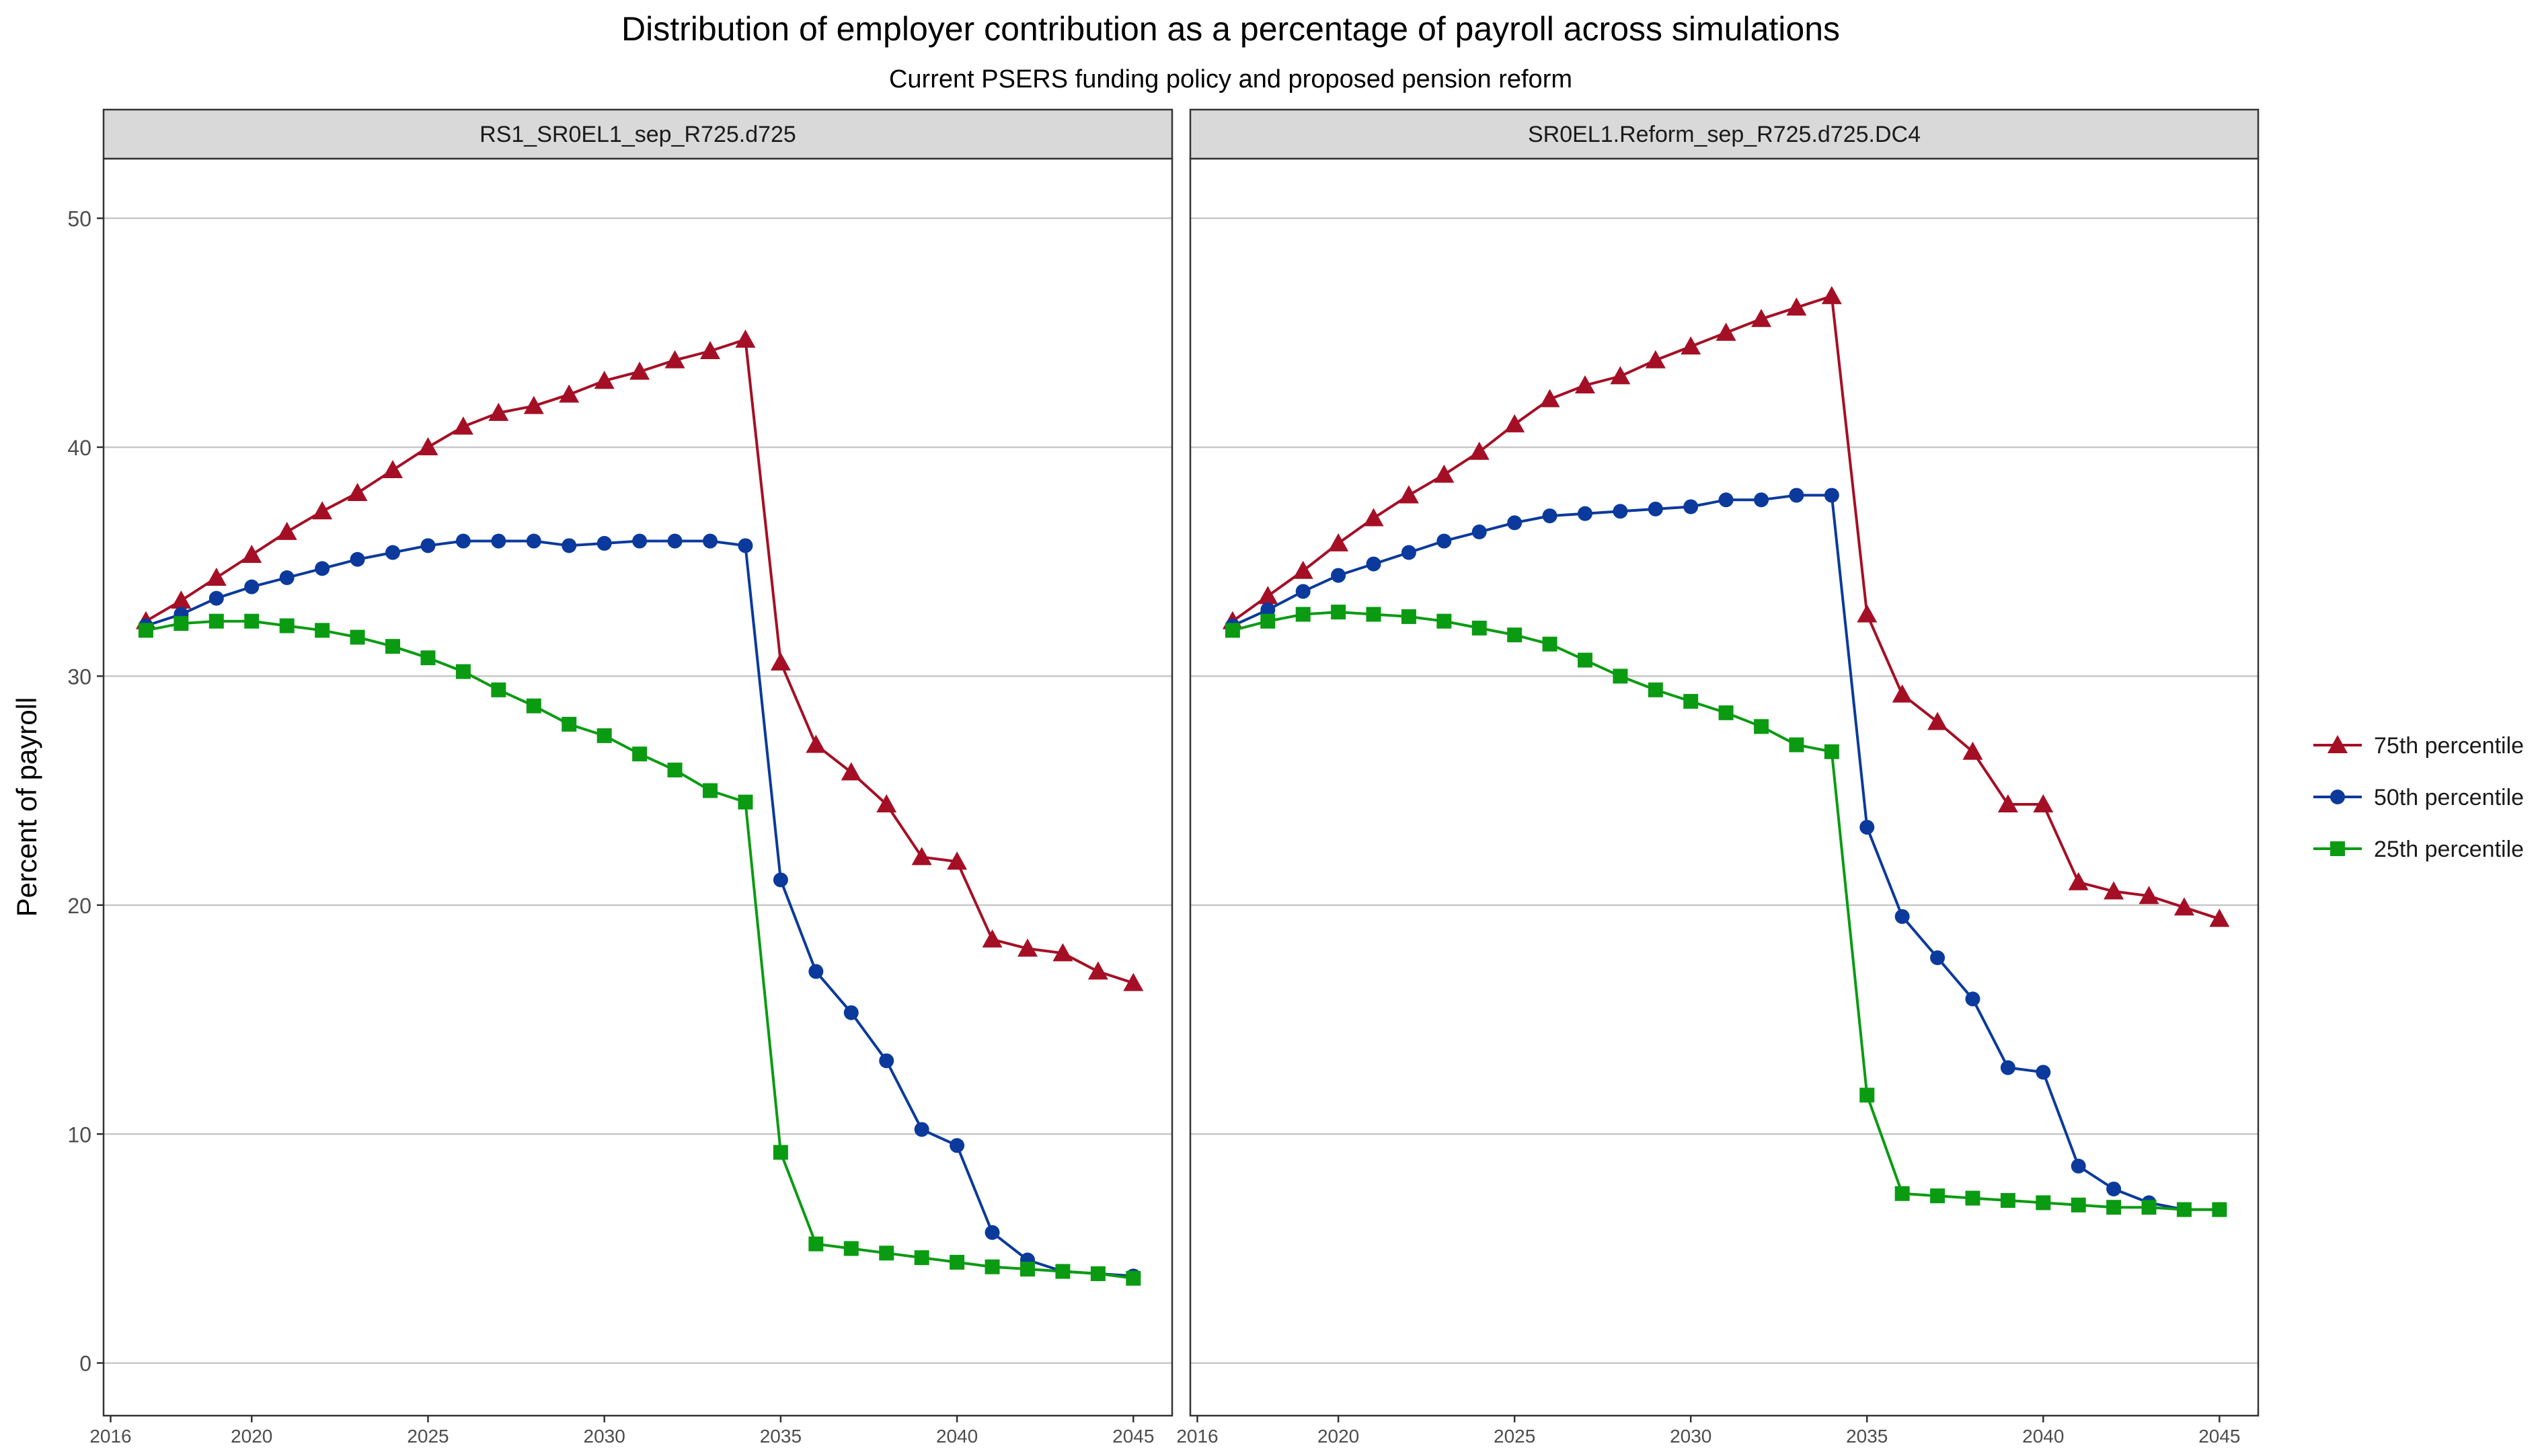  I want to click on facet-strip-label: SR0EL1.Reform_sep_R725.d725.DC4, so click(1724, 134).